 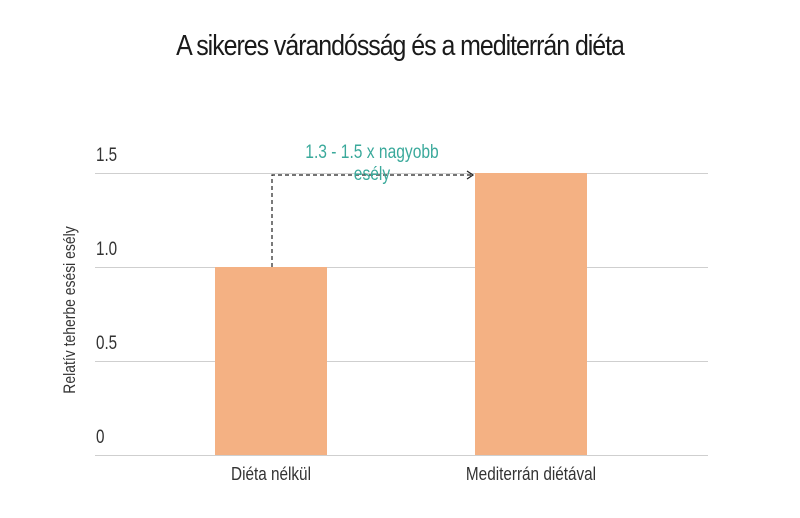 I want to click on bar-dieta-nelkul, so click(x=271, y=361).